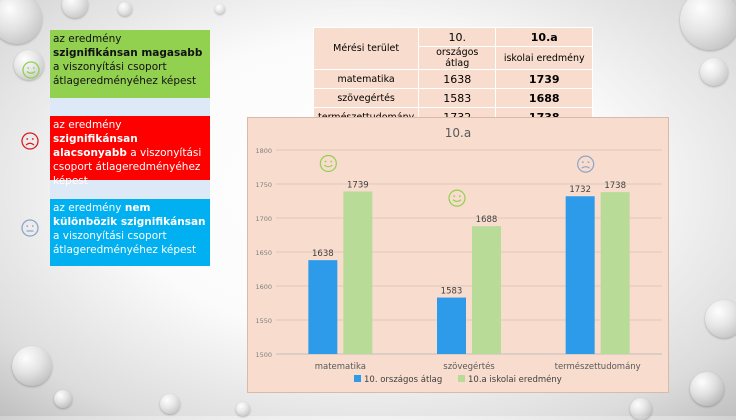 This screenshot has width=736, height=420. I want to click on x-tick-label: természettudomány, so click(598, 366).